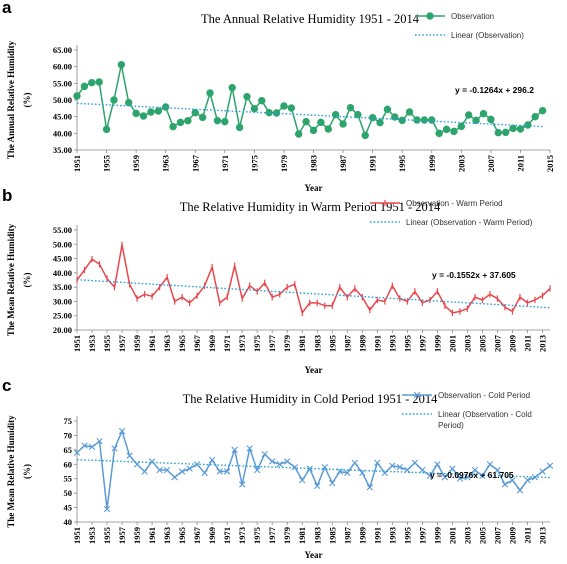 The image size is (567, 564). What do you see at coordinates (482, 343) in the screenshot?
I see `x-tick-label: 2005` at bounding box center [482, 343].